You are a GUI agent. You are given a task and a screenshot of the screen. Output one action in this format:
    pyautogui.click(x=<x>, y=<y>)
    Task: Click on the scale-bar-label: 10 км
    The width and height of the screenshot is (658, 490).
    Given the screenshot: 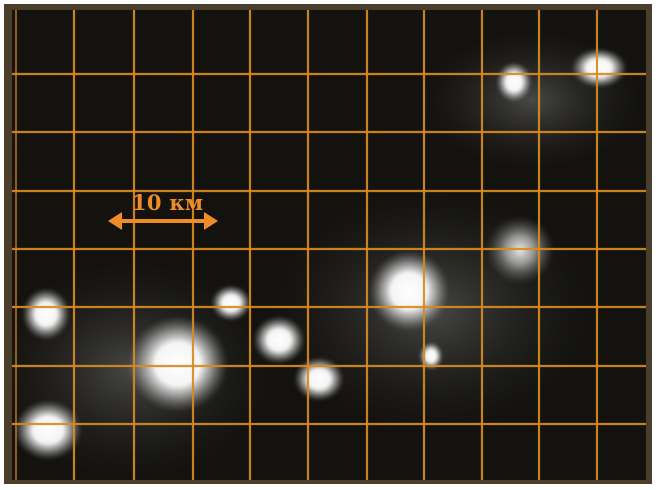 What is the action you would take?
    pyautogui.click(x=168, y=202)
    